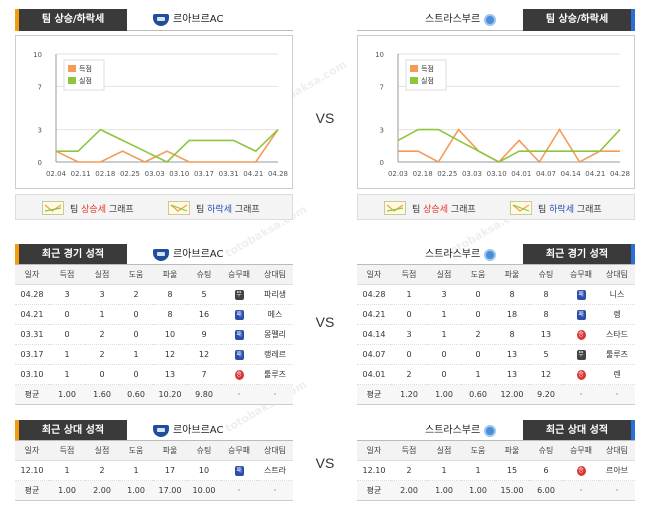 Image resolution: width=650 pixels, height=514 pixels. What do you see at coordinates (167, 145) in the screenshot?
I see `series-line` at bounding box center [167, 145].